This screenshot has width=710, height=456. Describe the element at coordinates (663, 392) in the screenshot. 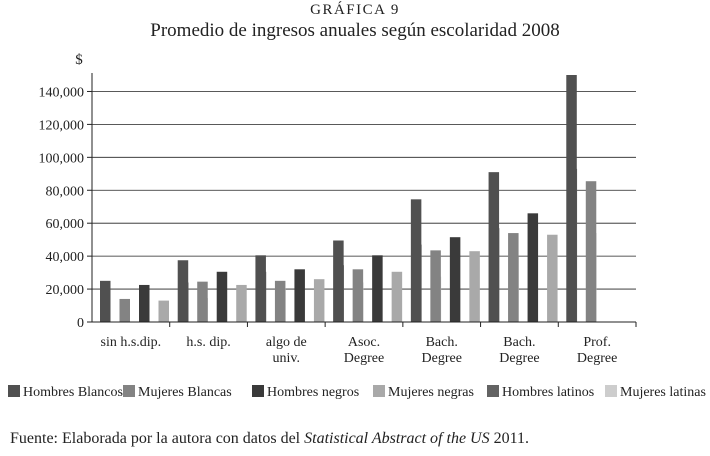

I see `legend-entry: Mujeres latinas` at that location.